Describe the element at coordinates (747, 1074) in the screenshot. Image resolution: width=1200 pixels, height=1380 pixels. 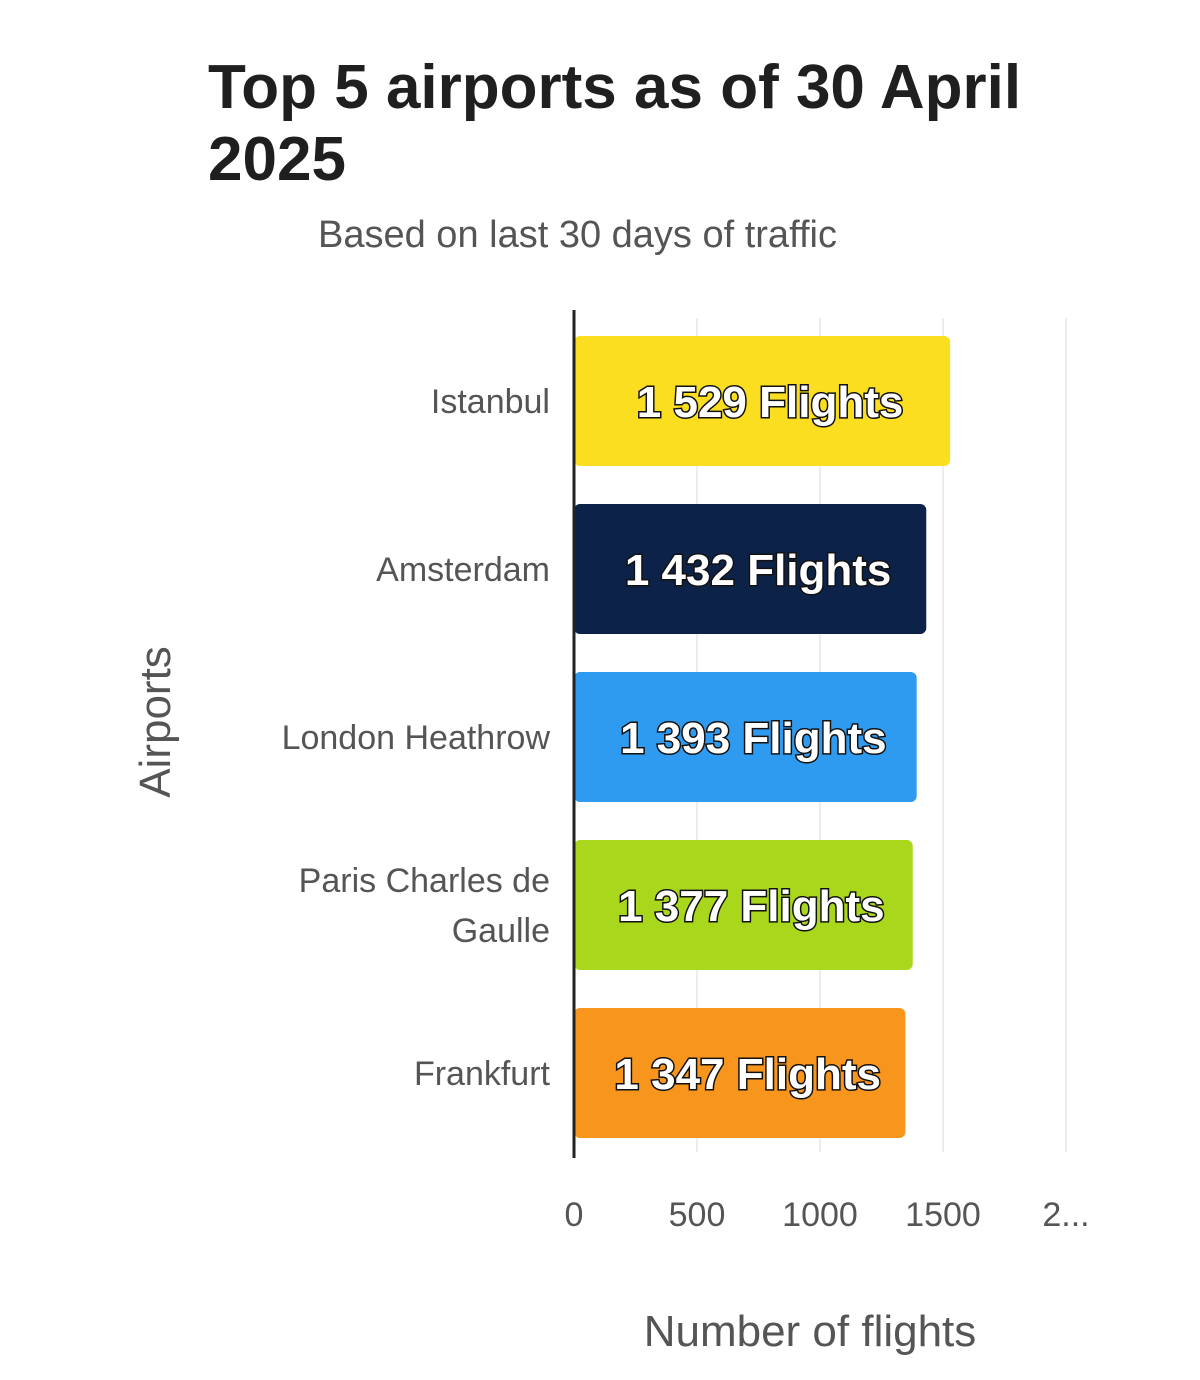
I see `data-label: 1 347 Flights` at that location.